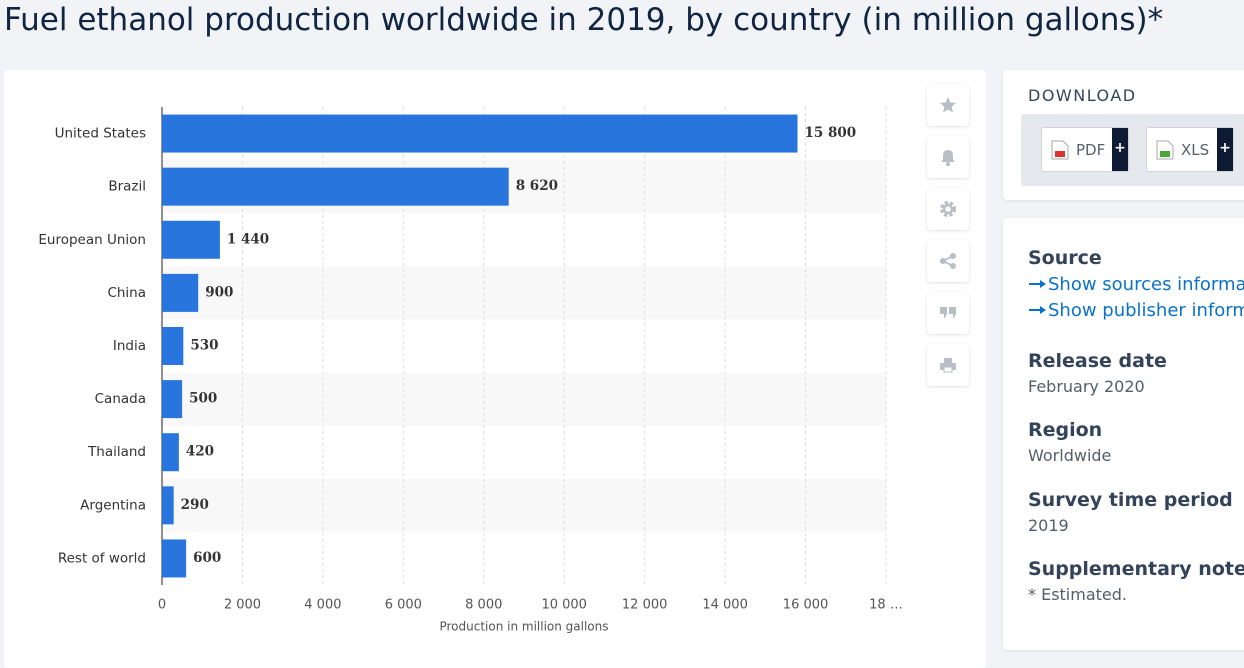 This screenshot has height=668, width=1244. I want to click on x-tick-label: 0, so click(162, 605).